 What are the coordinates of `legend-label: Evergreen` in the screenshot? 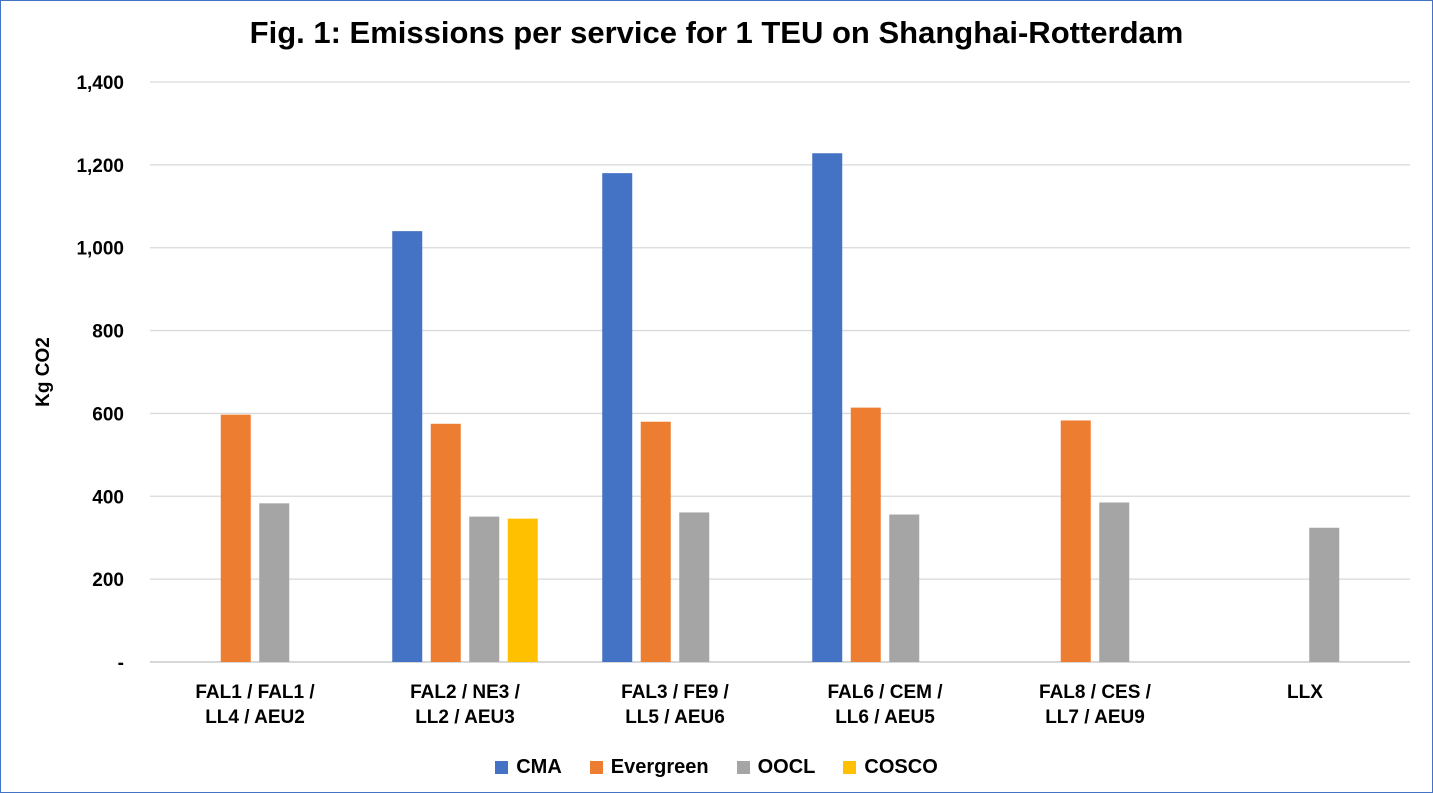 It's located at (659, 767).